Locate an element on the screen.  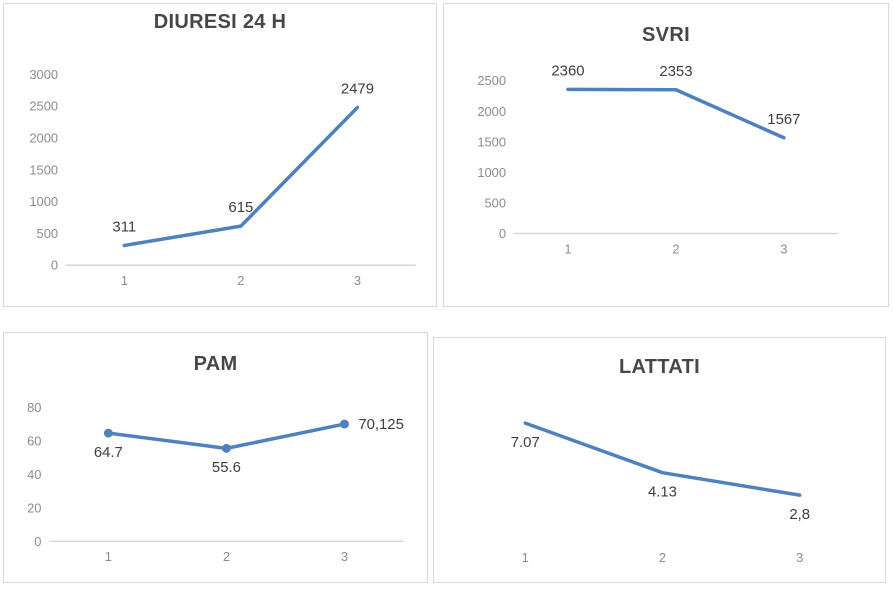
svg-text: 40 is located at coordinates (34, 474).